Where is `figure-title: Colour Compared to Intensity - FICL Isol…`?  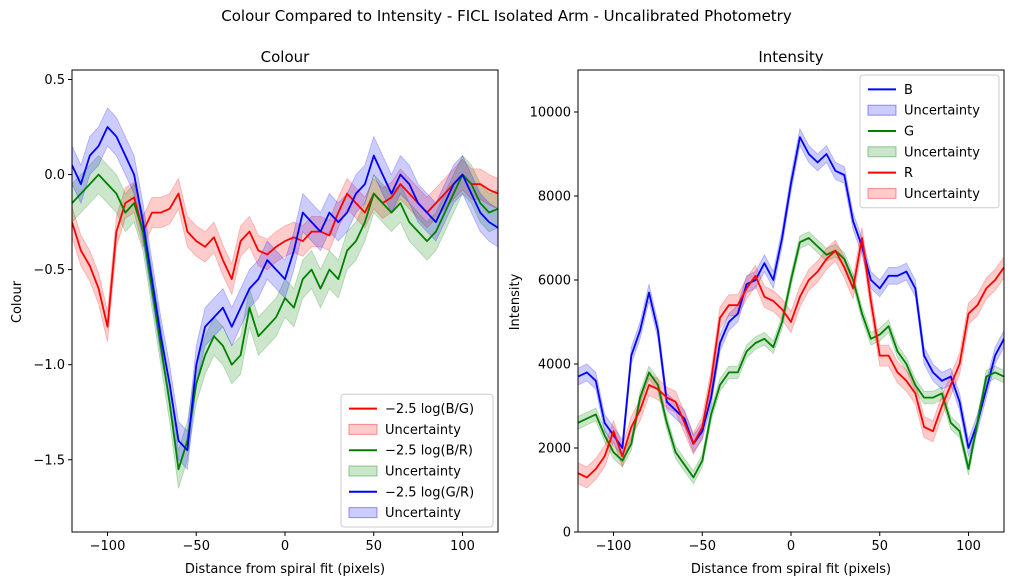
figure-title: Colour Compared to Intensity - FICL Isol… is located at coordinates (506, 16).